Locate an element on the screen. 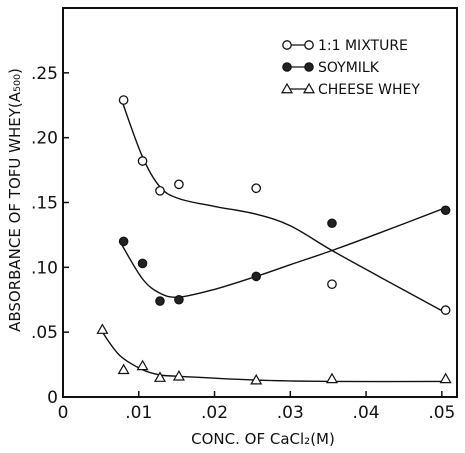 This screenshot has height=453, width=465. y-axis-title: ABSORBANCE OF TOFU WHEY(A₅₀₀) is located at coordinates (15, 200).